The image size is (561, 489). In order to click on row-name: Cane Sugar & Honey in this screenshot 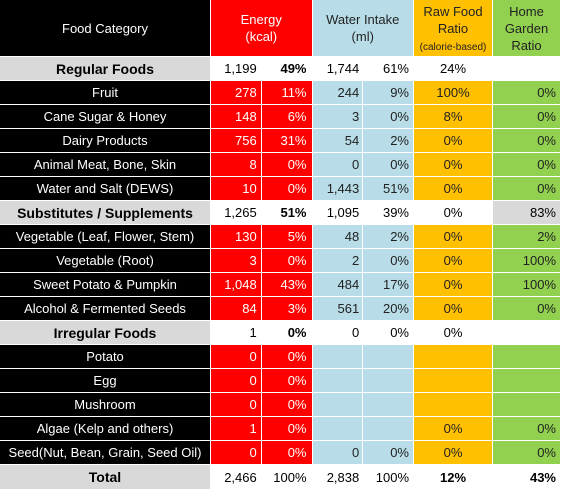, I will do `click(105, 117)`.